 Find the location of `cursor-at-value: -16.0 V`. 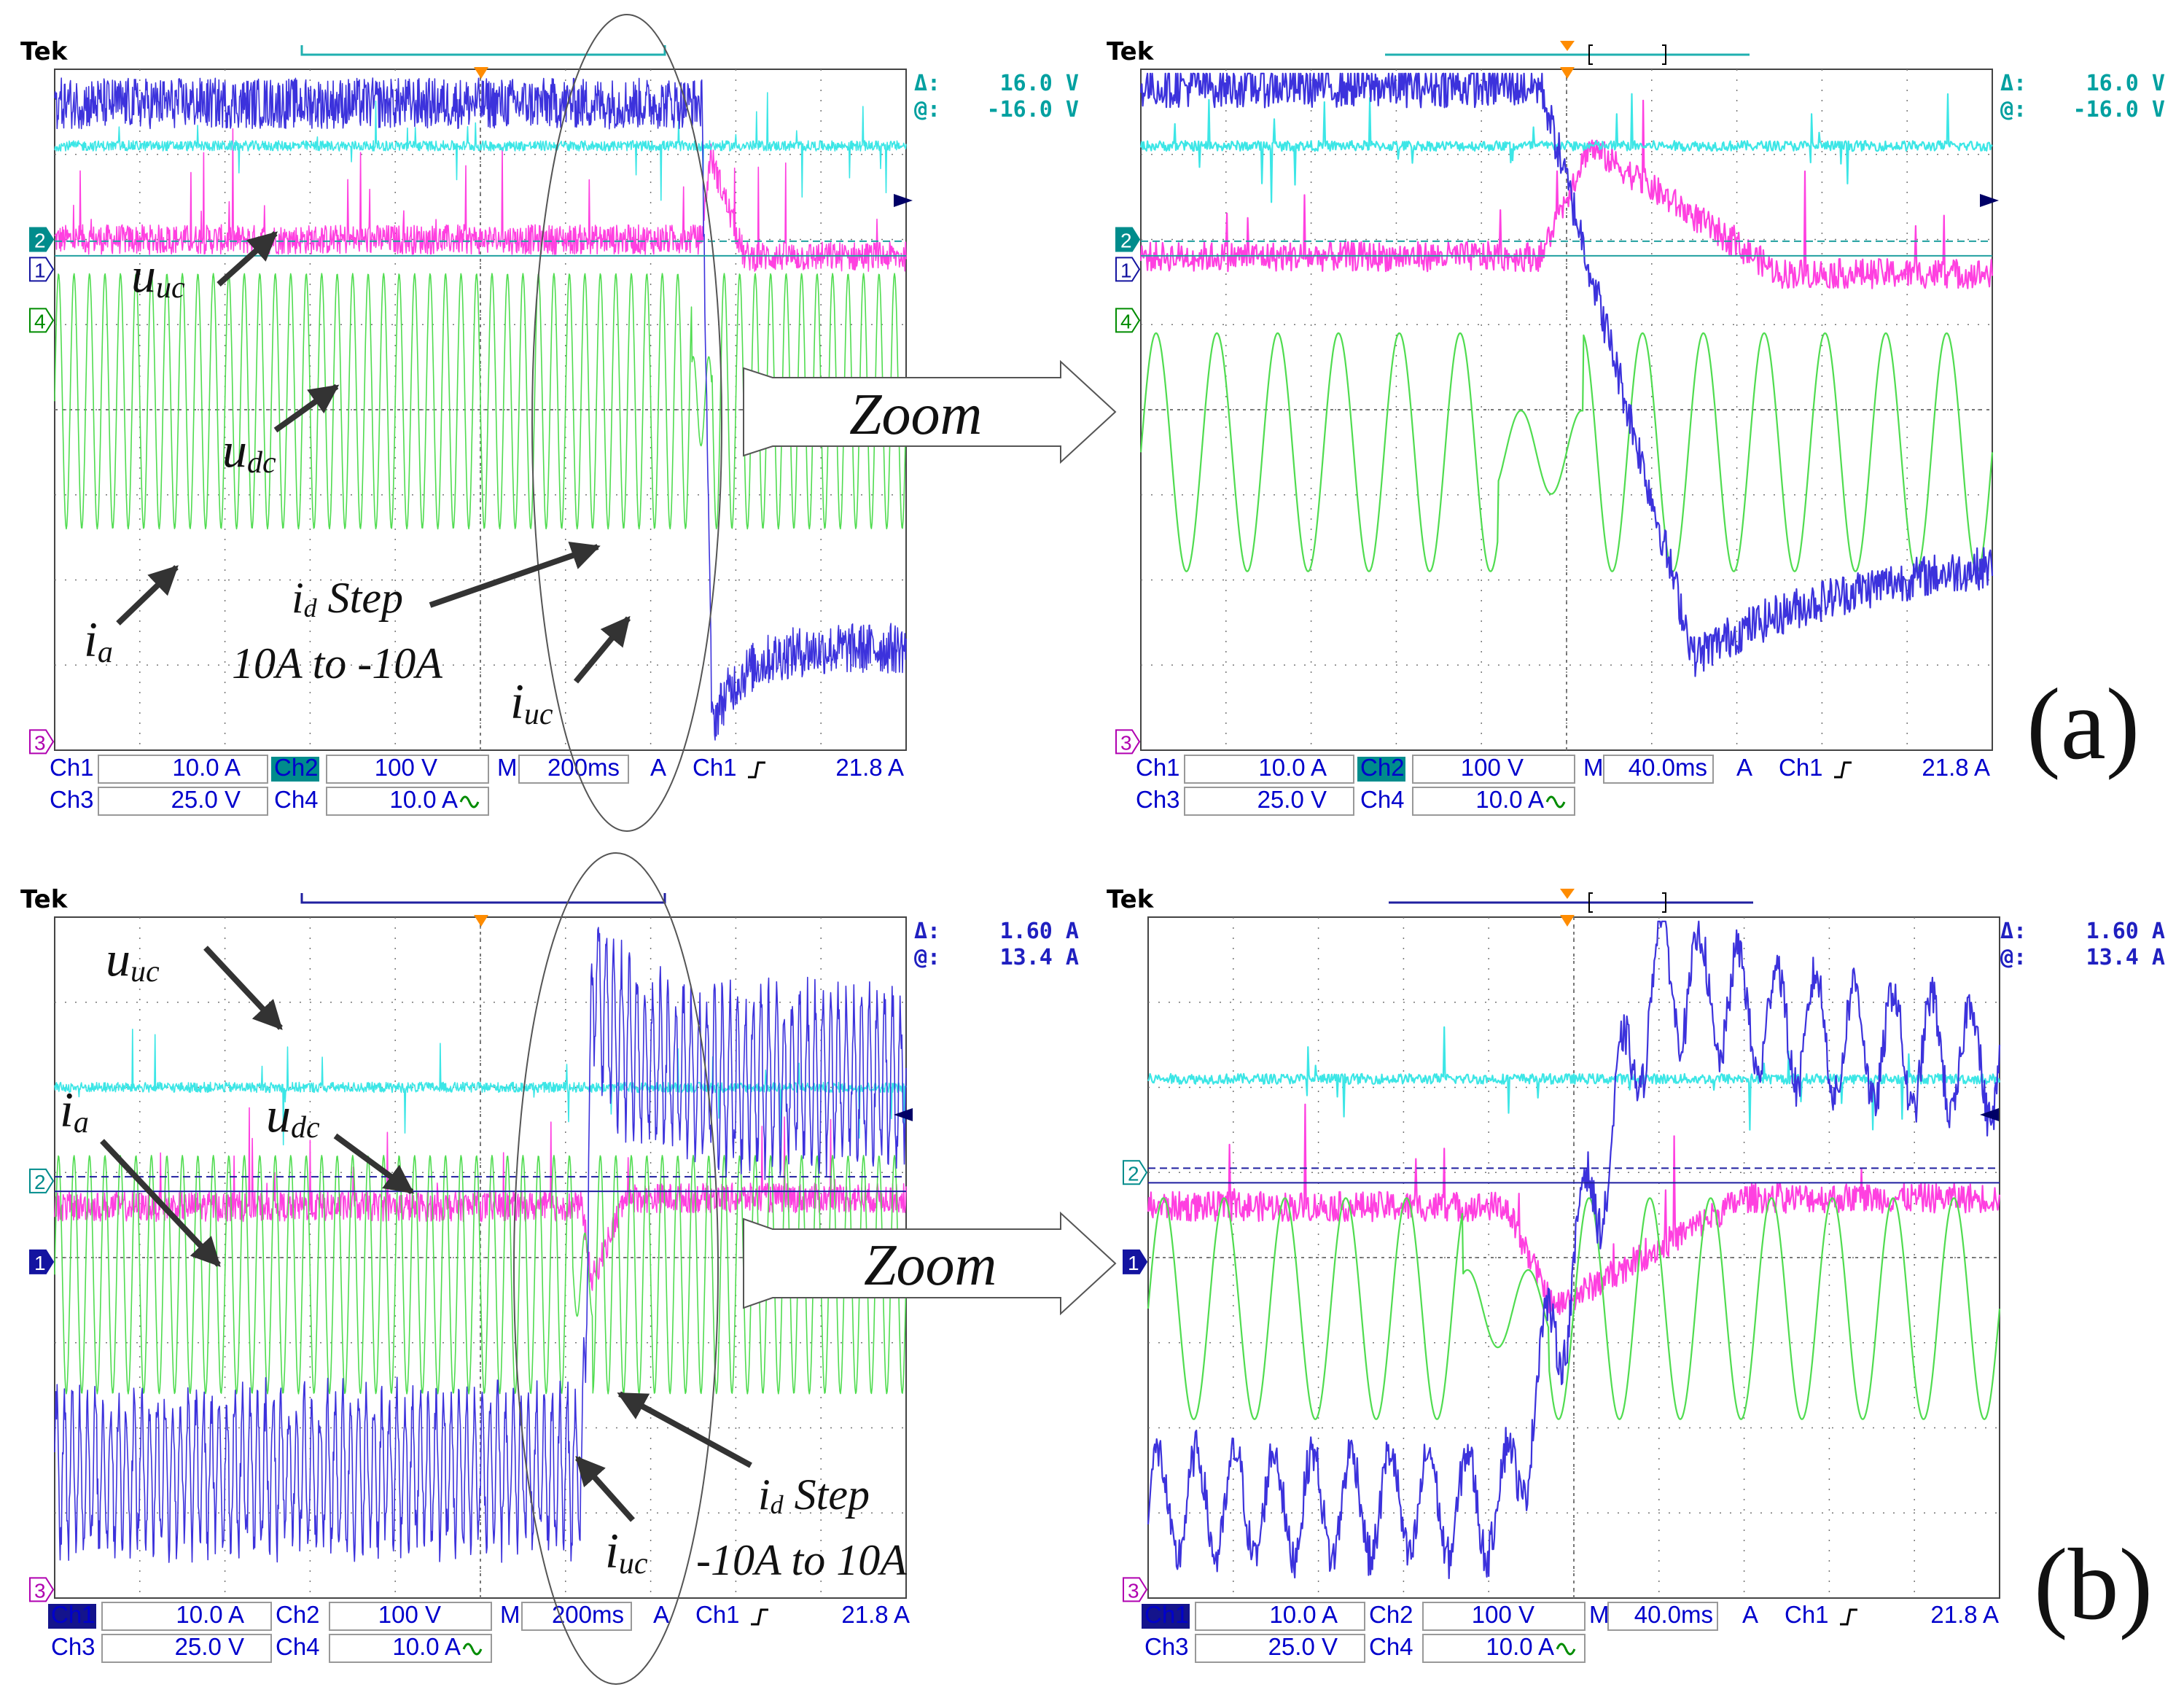

cursor-at-value: -16.0 V is located at coordinates (2119, 110).